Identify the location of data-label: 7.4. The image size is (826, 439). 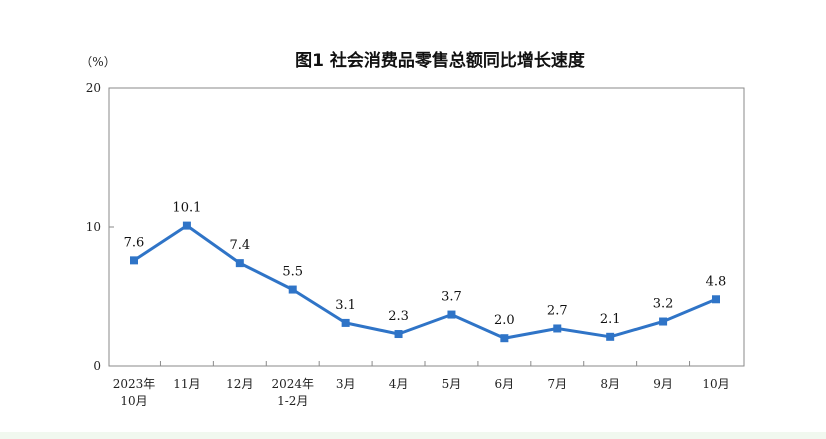
(239, 245).